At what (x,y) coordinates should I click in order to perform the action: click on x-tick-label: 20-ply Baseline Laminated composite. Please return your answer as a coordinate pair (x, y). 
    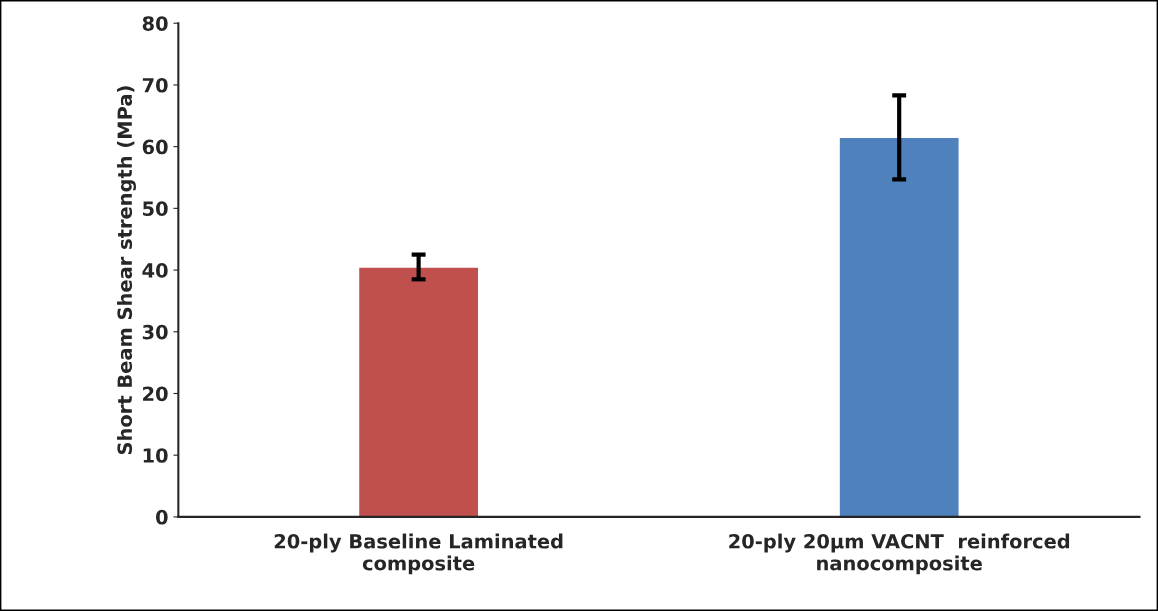
    Looking at the image, I should click on (418, 554).